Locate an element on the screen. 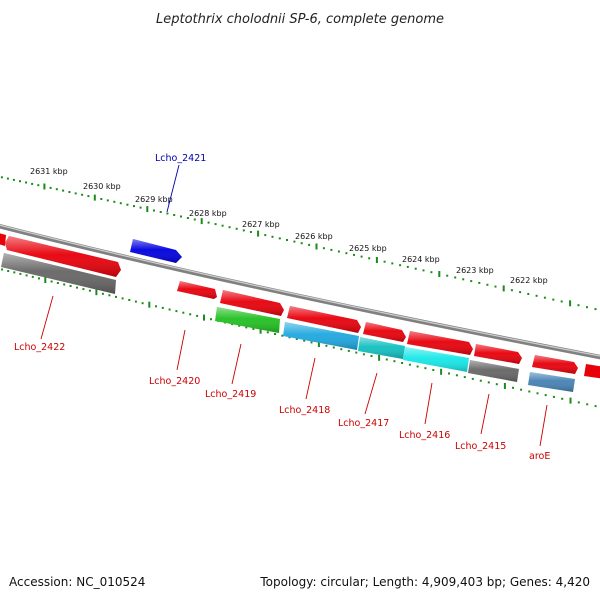 This screenshot has width=600, height=600. gene-label-lcho-2418: Lcho_2418 is located at coordinates (304, 410).